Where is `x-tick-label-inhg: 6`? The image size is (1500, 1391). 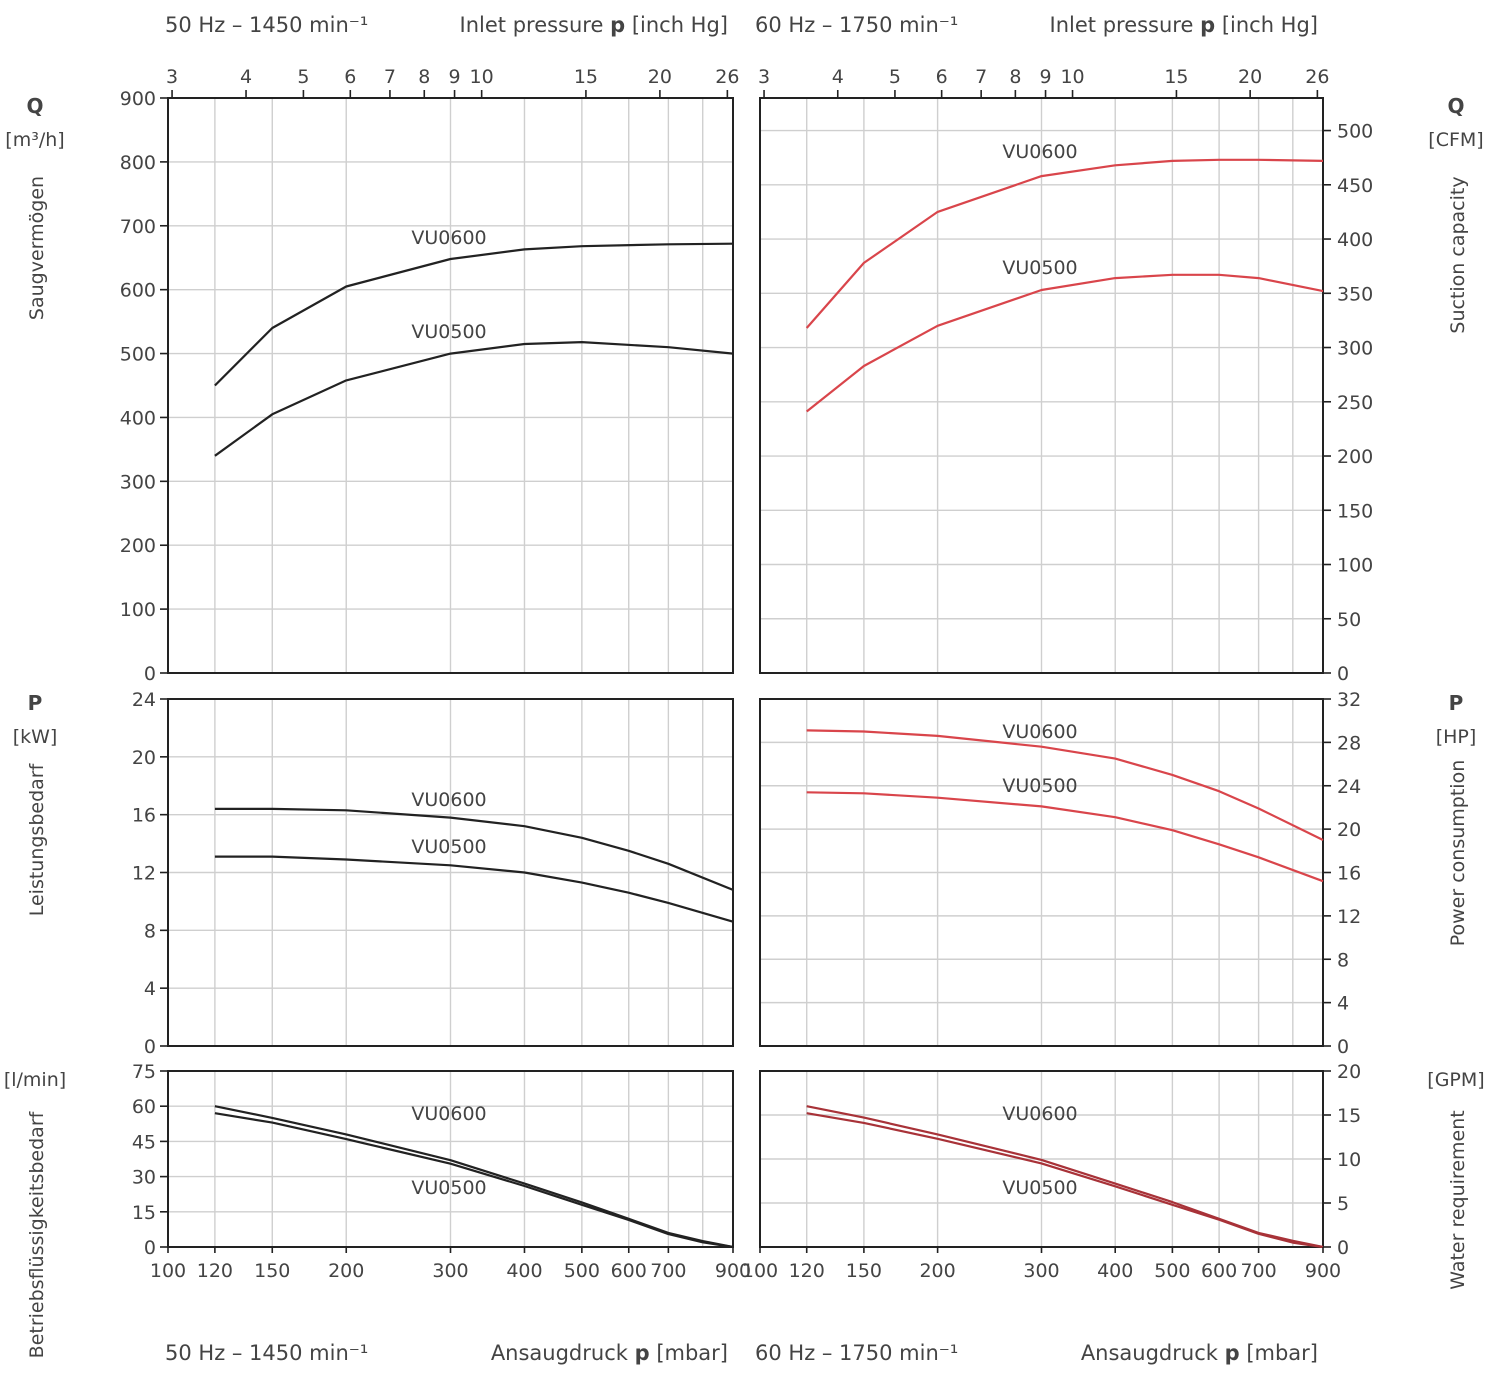
x-tick-label-inhg: 6 is located at coordinates (350, 77).